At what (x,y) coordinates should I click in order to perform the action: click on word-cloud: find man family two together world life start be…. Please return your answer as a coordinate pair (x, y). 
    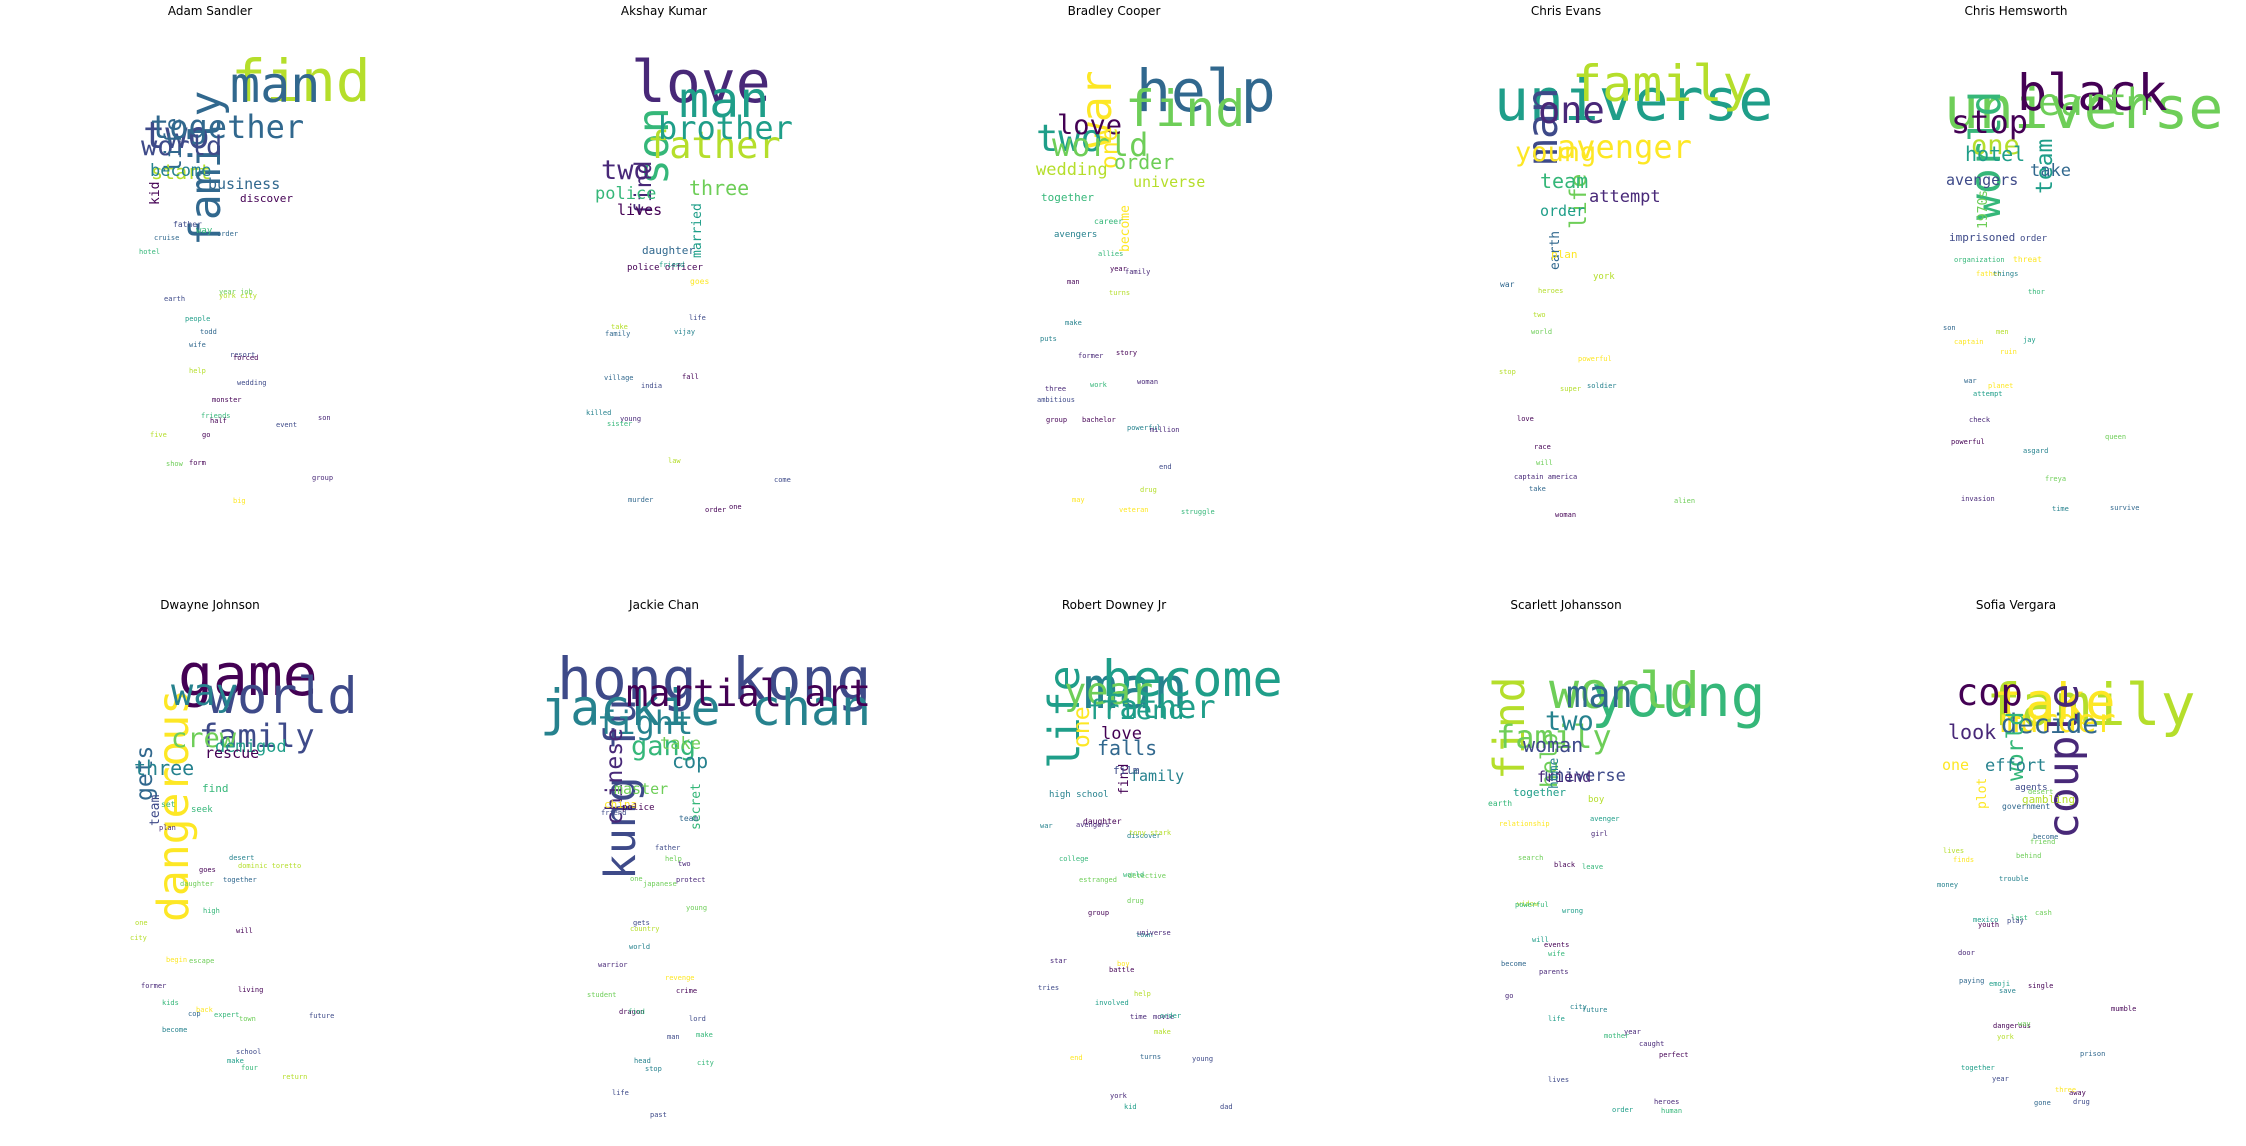
    Looking at the image, I should click on (210, 292).